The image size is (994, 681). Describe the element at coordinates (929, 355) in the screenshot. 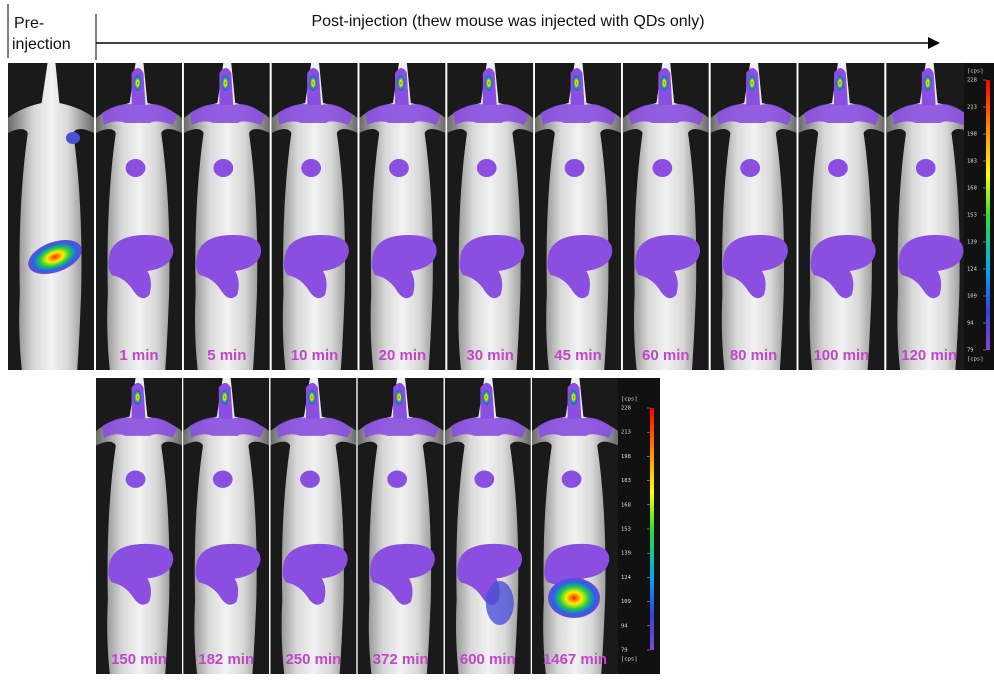

I see `time-label: 120 min` at that location.